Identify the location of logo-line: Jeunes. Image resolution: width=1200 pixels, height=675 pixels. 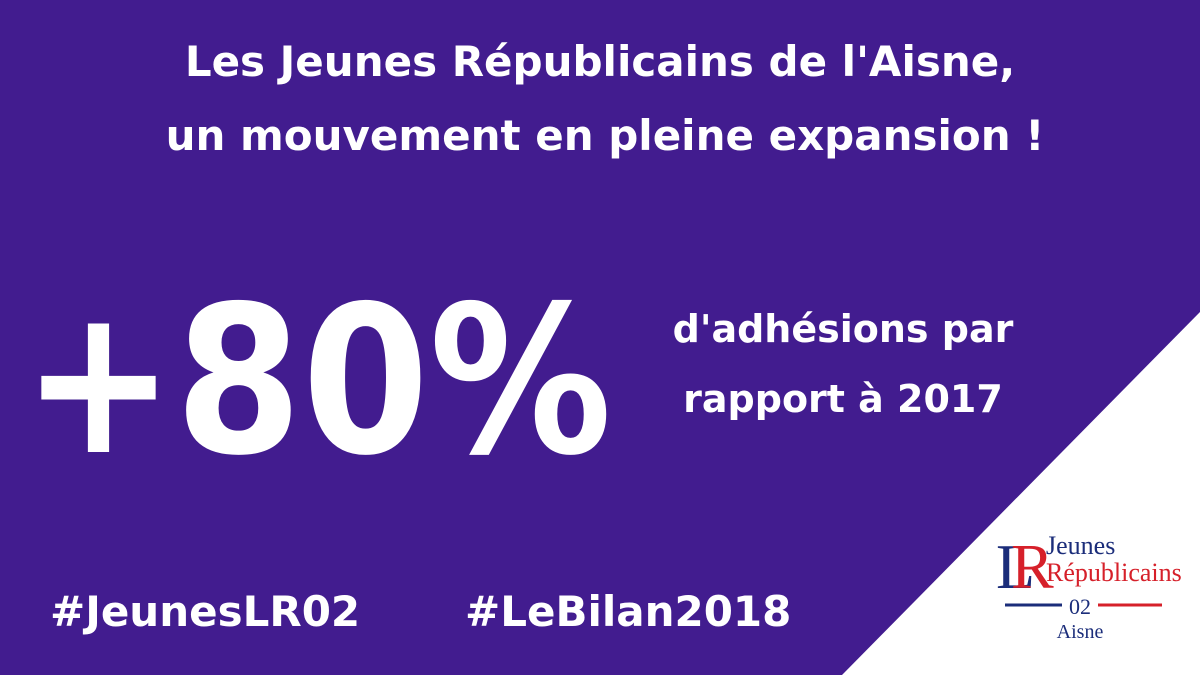
(1080, 545).